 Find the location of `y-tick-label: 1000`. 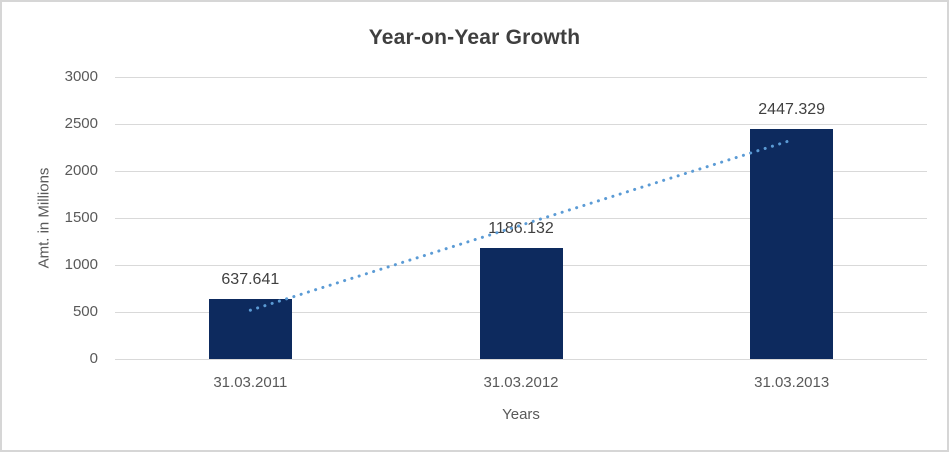

y-tick-label: 1000 is located at coordinates (81, 264).